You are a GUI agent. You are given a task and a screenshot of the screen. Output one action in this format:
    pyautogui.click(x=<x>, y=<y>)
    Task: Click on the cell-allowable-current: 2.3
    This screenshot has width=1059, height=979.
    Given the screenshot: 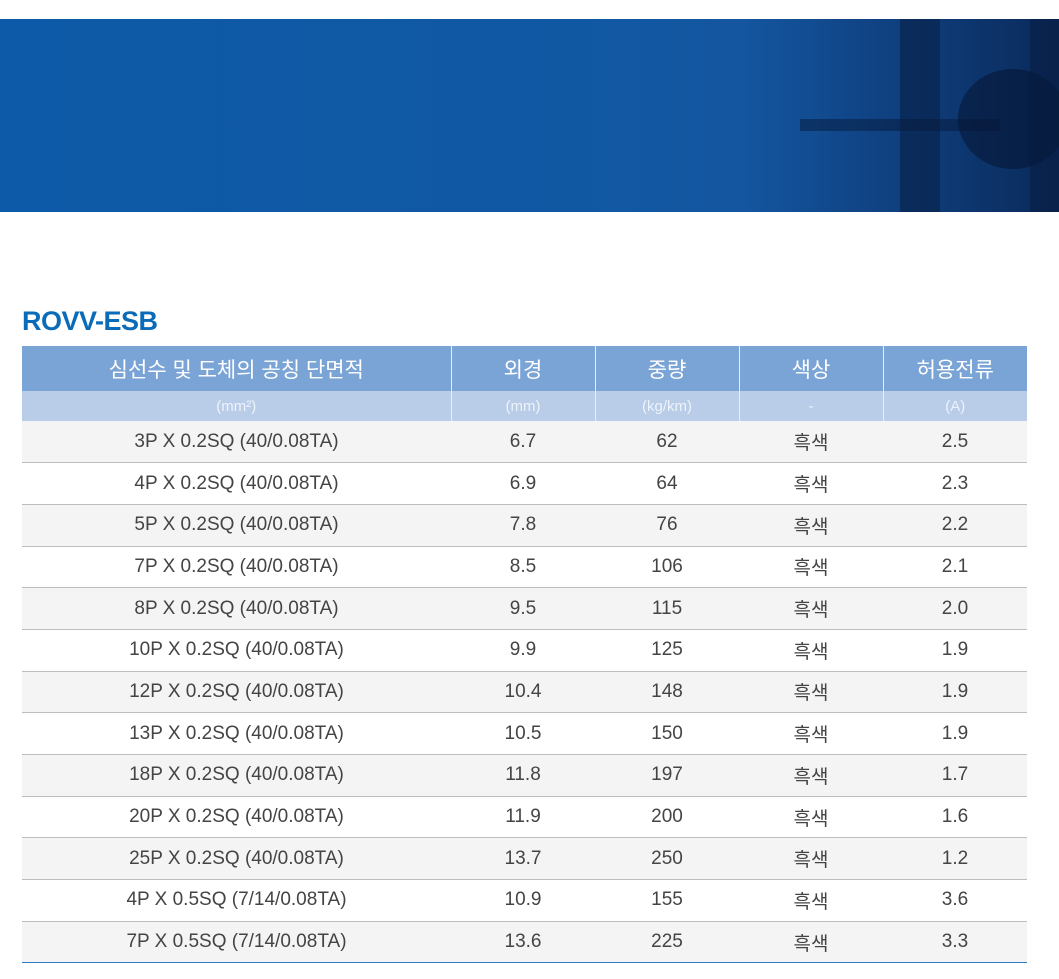 What is the action you would take?
    pyautogui.click(x=955, y=483)
    